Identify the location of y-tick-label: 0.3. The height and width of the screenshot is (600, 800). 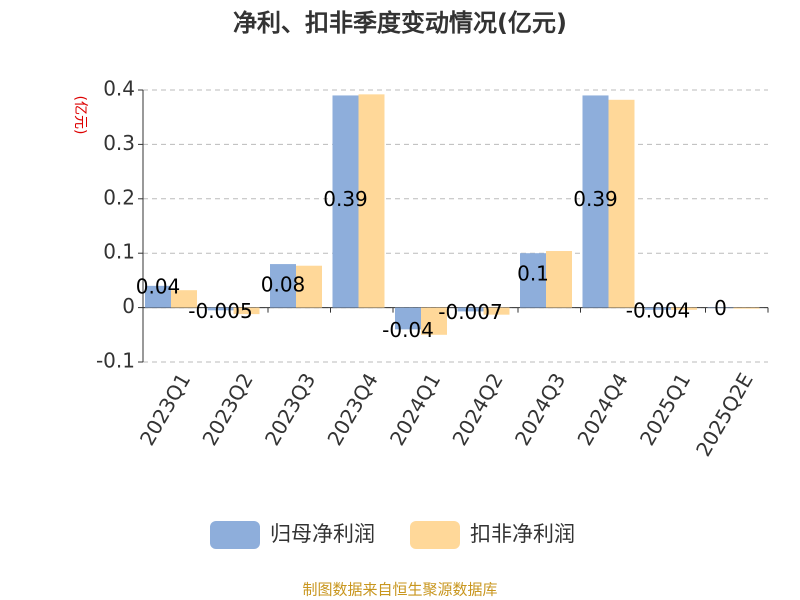
(119, 143).